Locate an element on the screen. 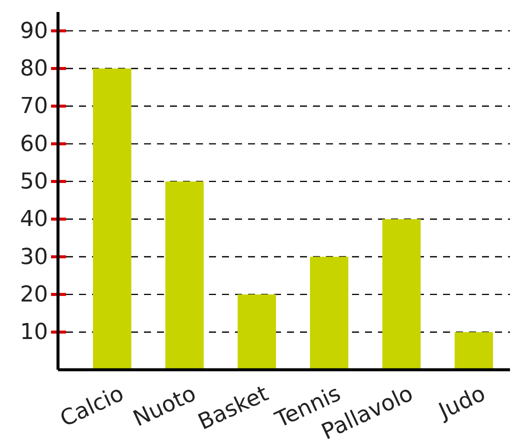 This screenshot has height=440, width=515. y-tick-label: 50 is located at coordinates (34, 182).